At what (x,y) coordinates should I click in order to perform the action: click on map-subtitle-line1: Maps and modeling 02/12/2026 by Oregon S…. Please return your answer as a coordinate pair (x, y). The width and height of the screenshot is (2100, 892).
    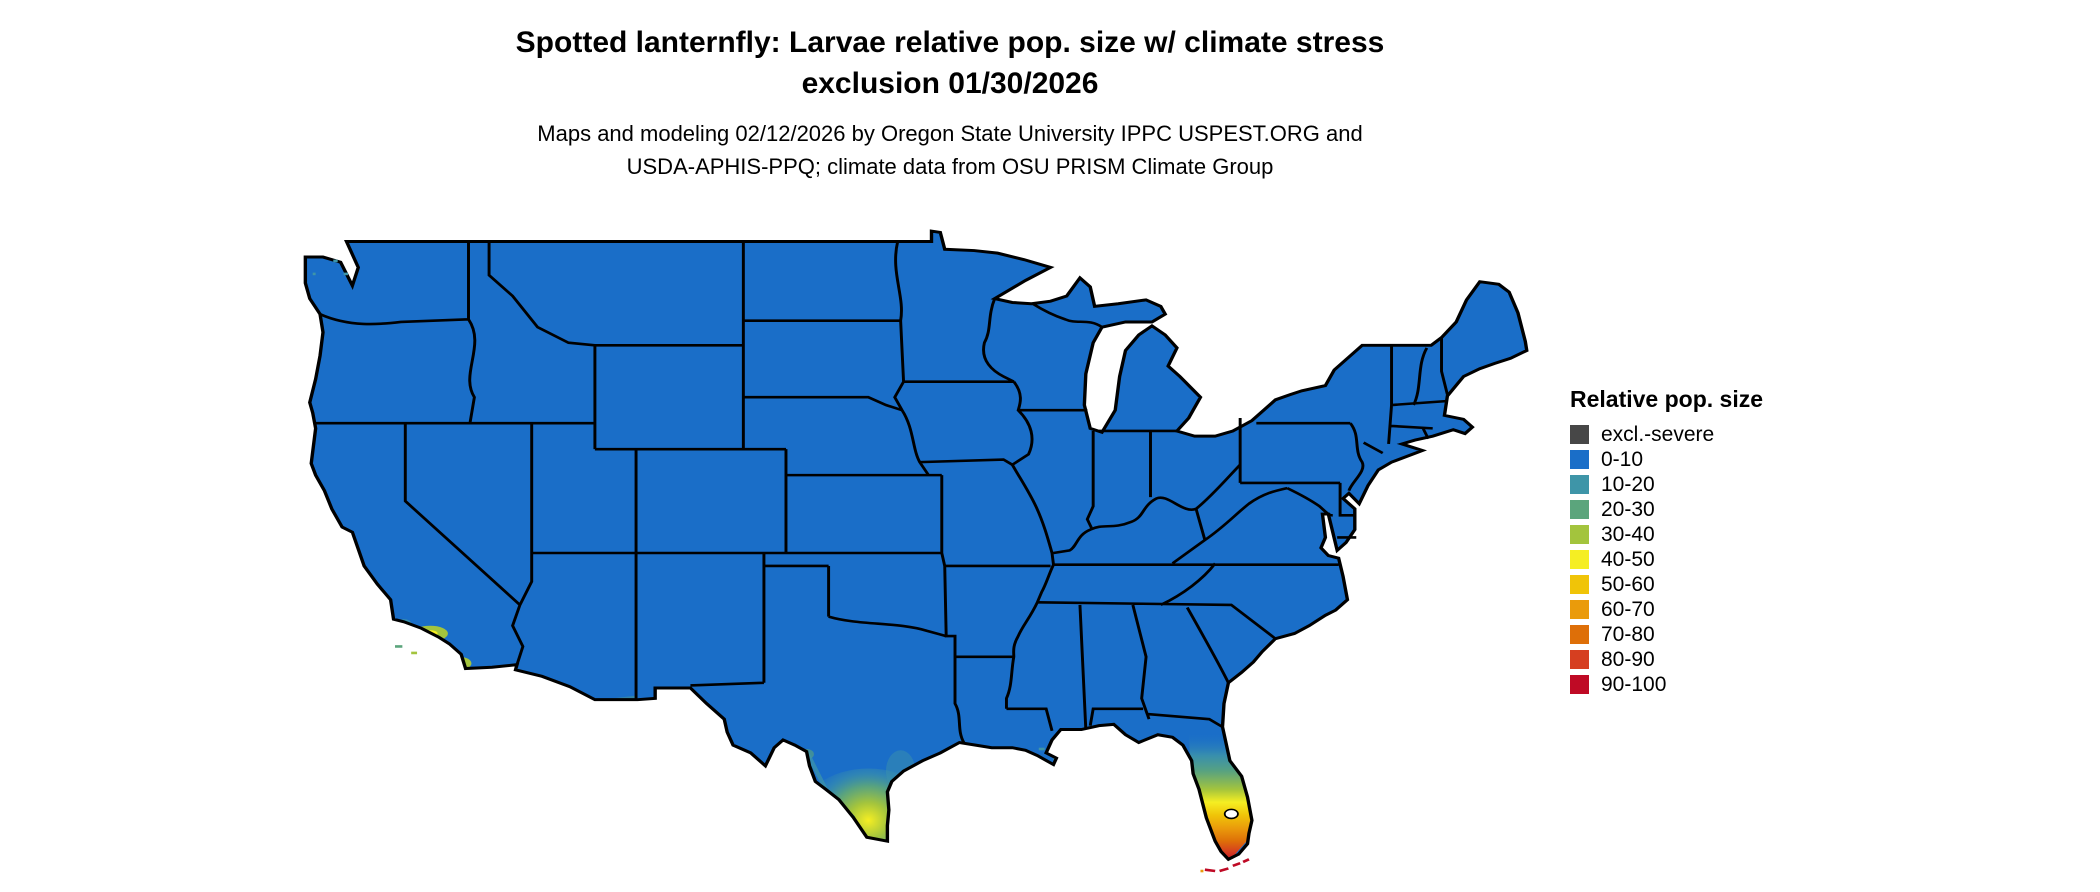
    Looking at the image, I should click on (950, 133).